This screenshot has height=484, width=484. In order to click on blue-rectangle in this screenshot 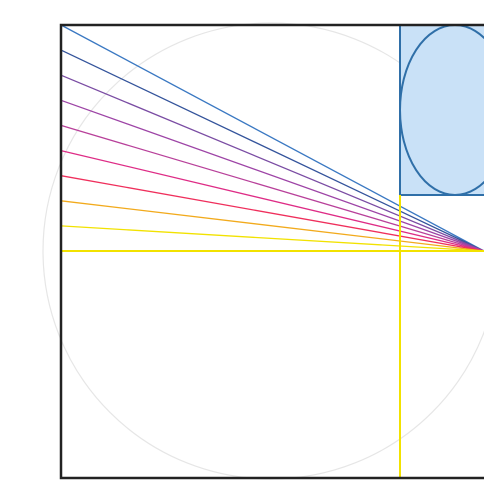, I will do `click(441, 110)`.